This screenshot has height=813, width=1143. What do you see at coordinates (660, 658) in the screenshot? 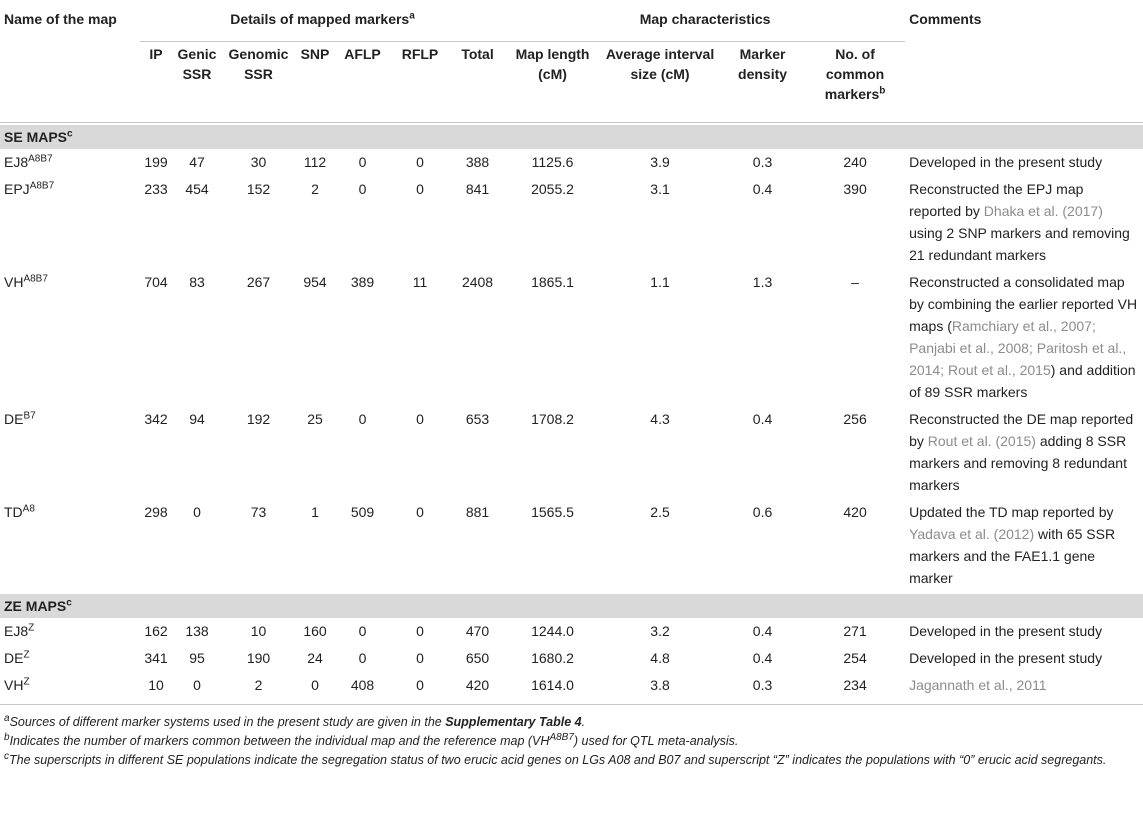
I see `cell: 4.8` at bounding box center [660, 658].